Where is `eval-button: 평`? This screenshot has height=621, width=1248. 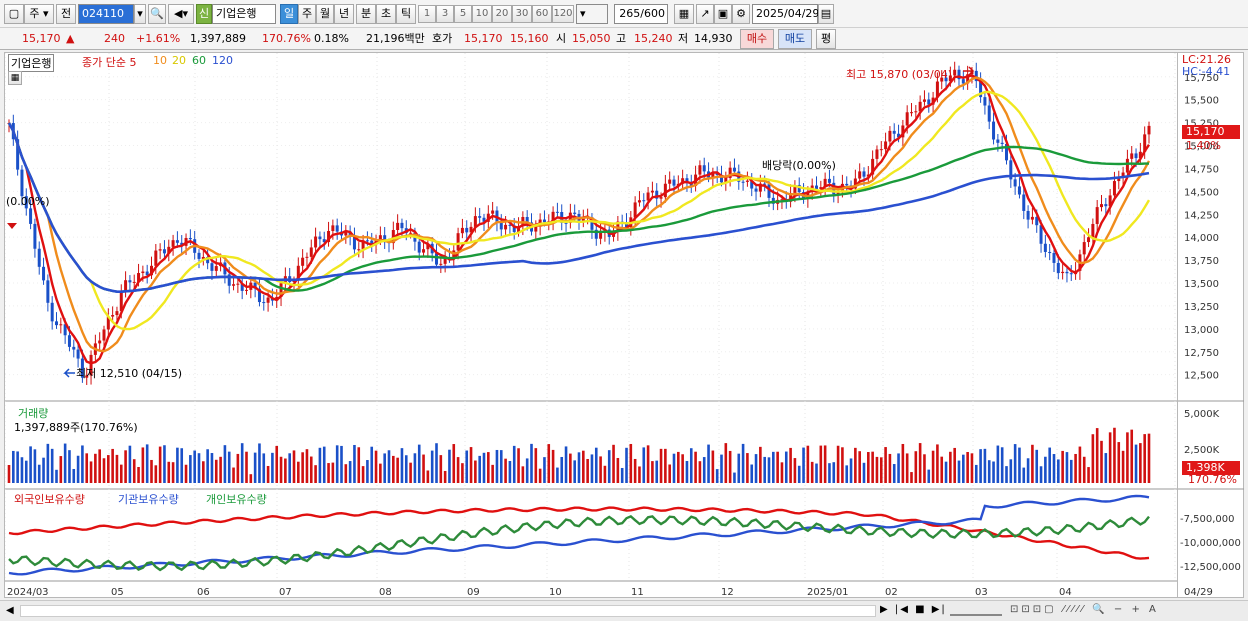 eval-button: 평 is located at coordinates (826, 39).